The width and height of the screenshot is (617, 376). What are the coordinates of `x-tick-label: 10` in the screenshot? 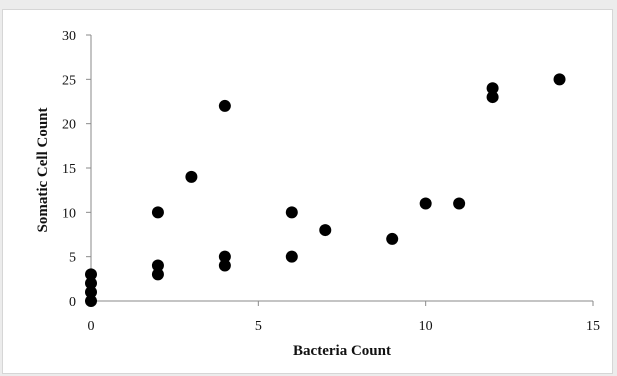 It's located at (426, 326).